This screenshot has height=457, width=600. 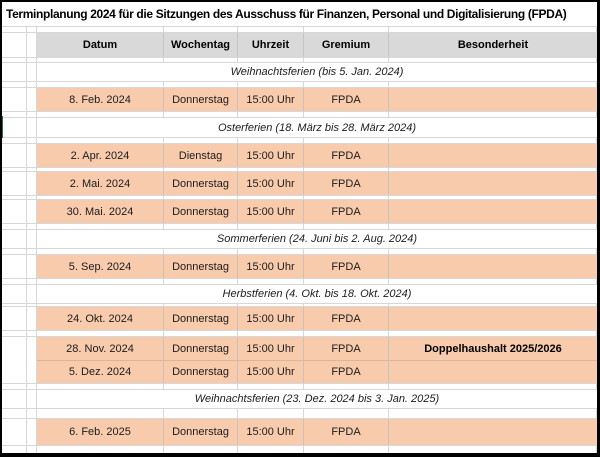 I want to click on table-row: 8. Feb. 2024 Donnerstag 15:00 Uhr FPDA, so click(x=299, y=99).